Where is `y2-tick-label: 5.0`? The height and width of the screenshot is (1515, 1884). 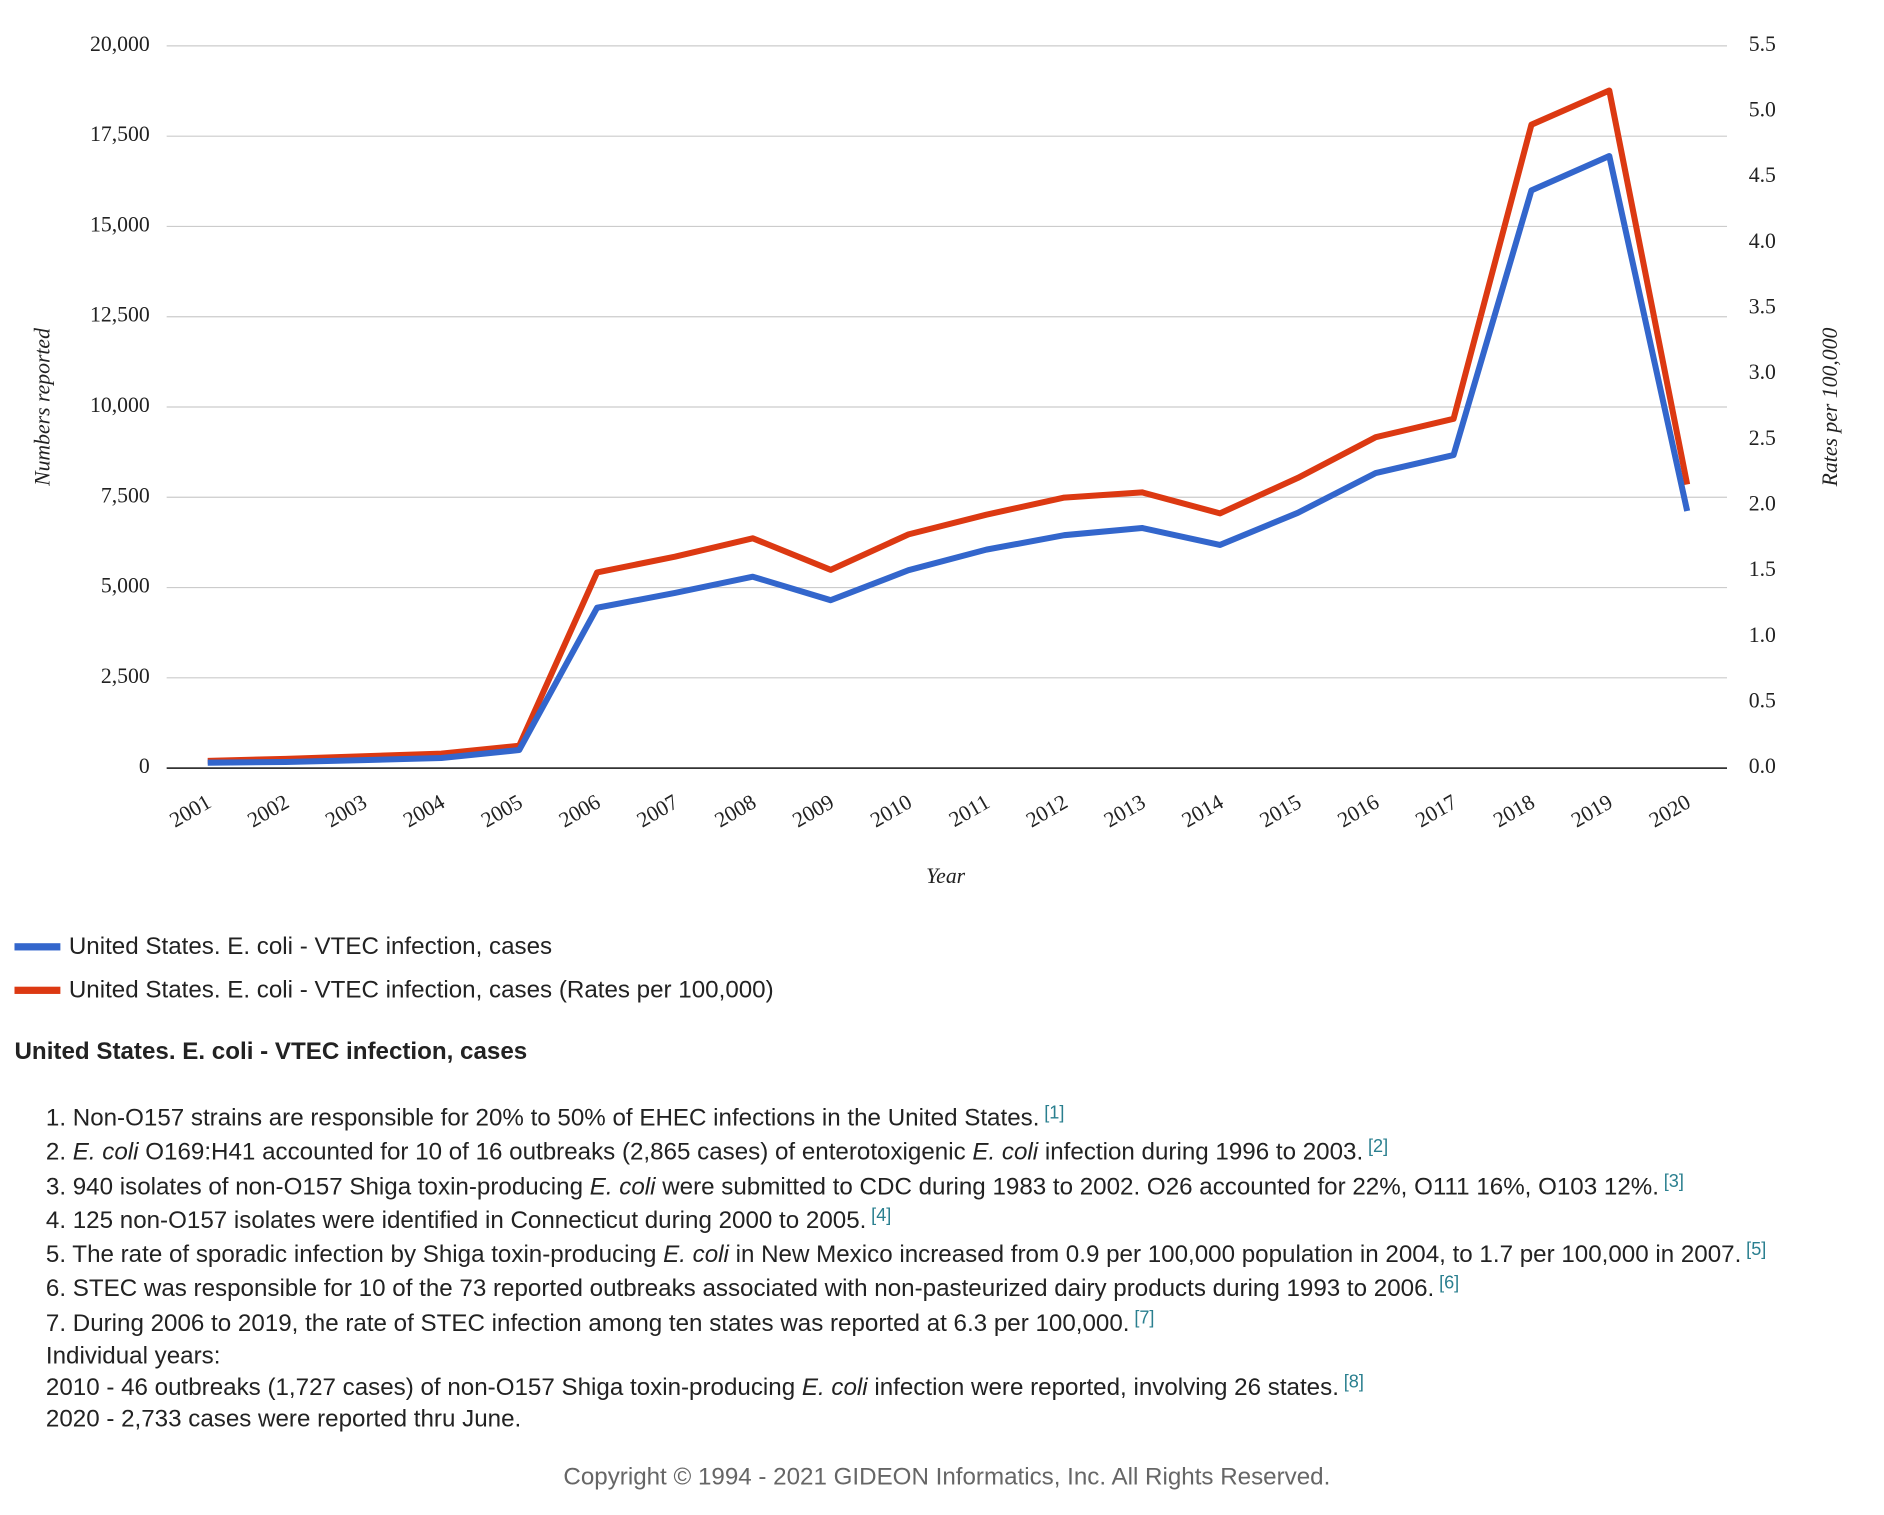 y2-tick-label: 5.0 is located at coordinates (1762, 110).